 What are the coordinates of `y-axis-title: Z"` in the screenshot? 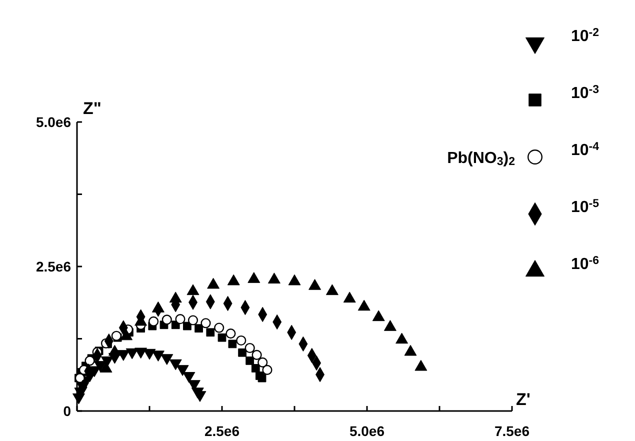 It's located at (92, 108).